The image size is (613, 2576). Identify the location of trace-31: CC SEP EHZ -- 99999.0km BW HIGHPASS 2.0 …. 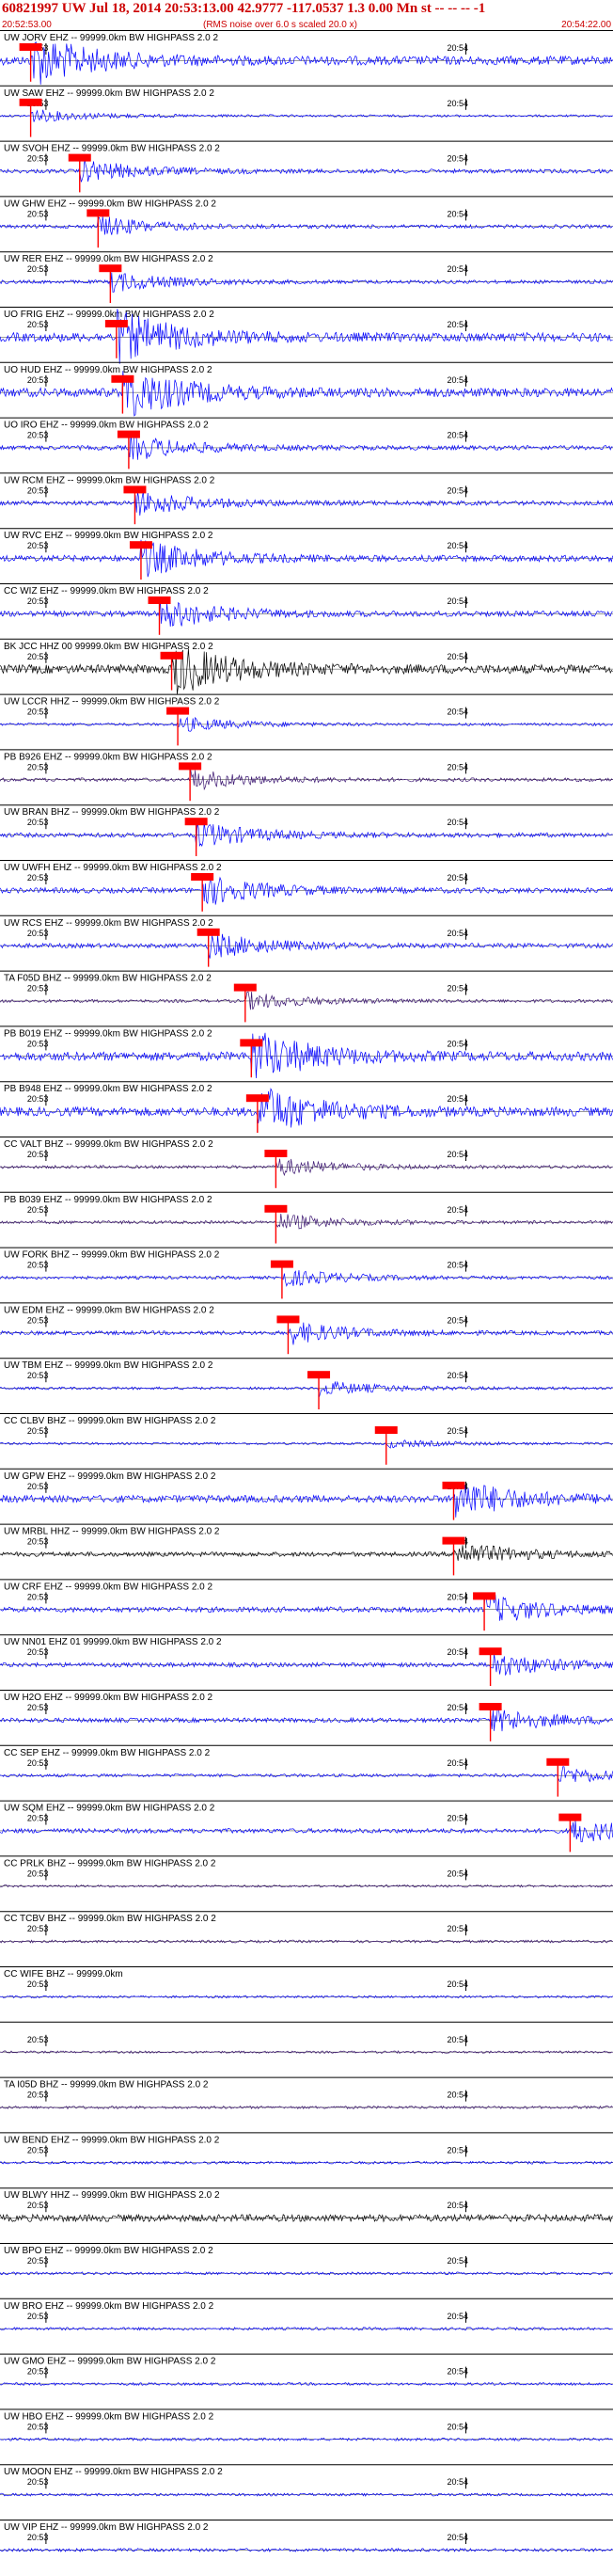
(306, 1771).